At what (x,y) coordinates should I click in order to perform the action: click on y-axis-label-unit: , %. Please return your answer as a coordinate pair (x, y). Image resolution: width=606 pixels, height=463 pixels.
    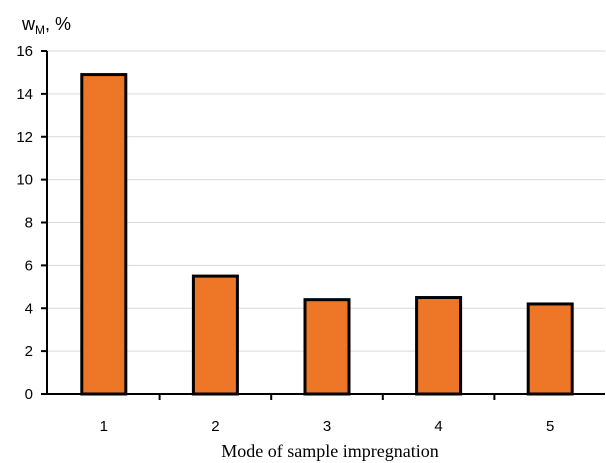
    Looking at the image, I should click on (58, 24).